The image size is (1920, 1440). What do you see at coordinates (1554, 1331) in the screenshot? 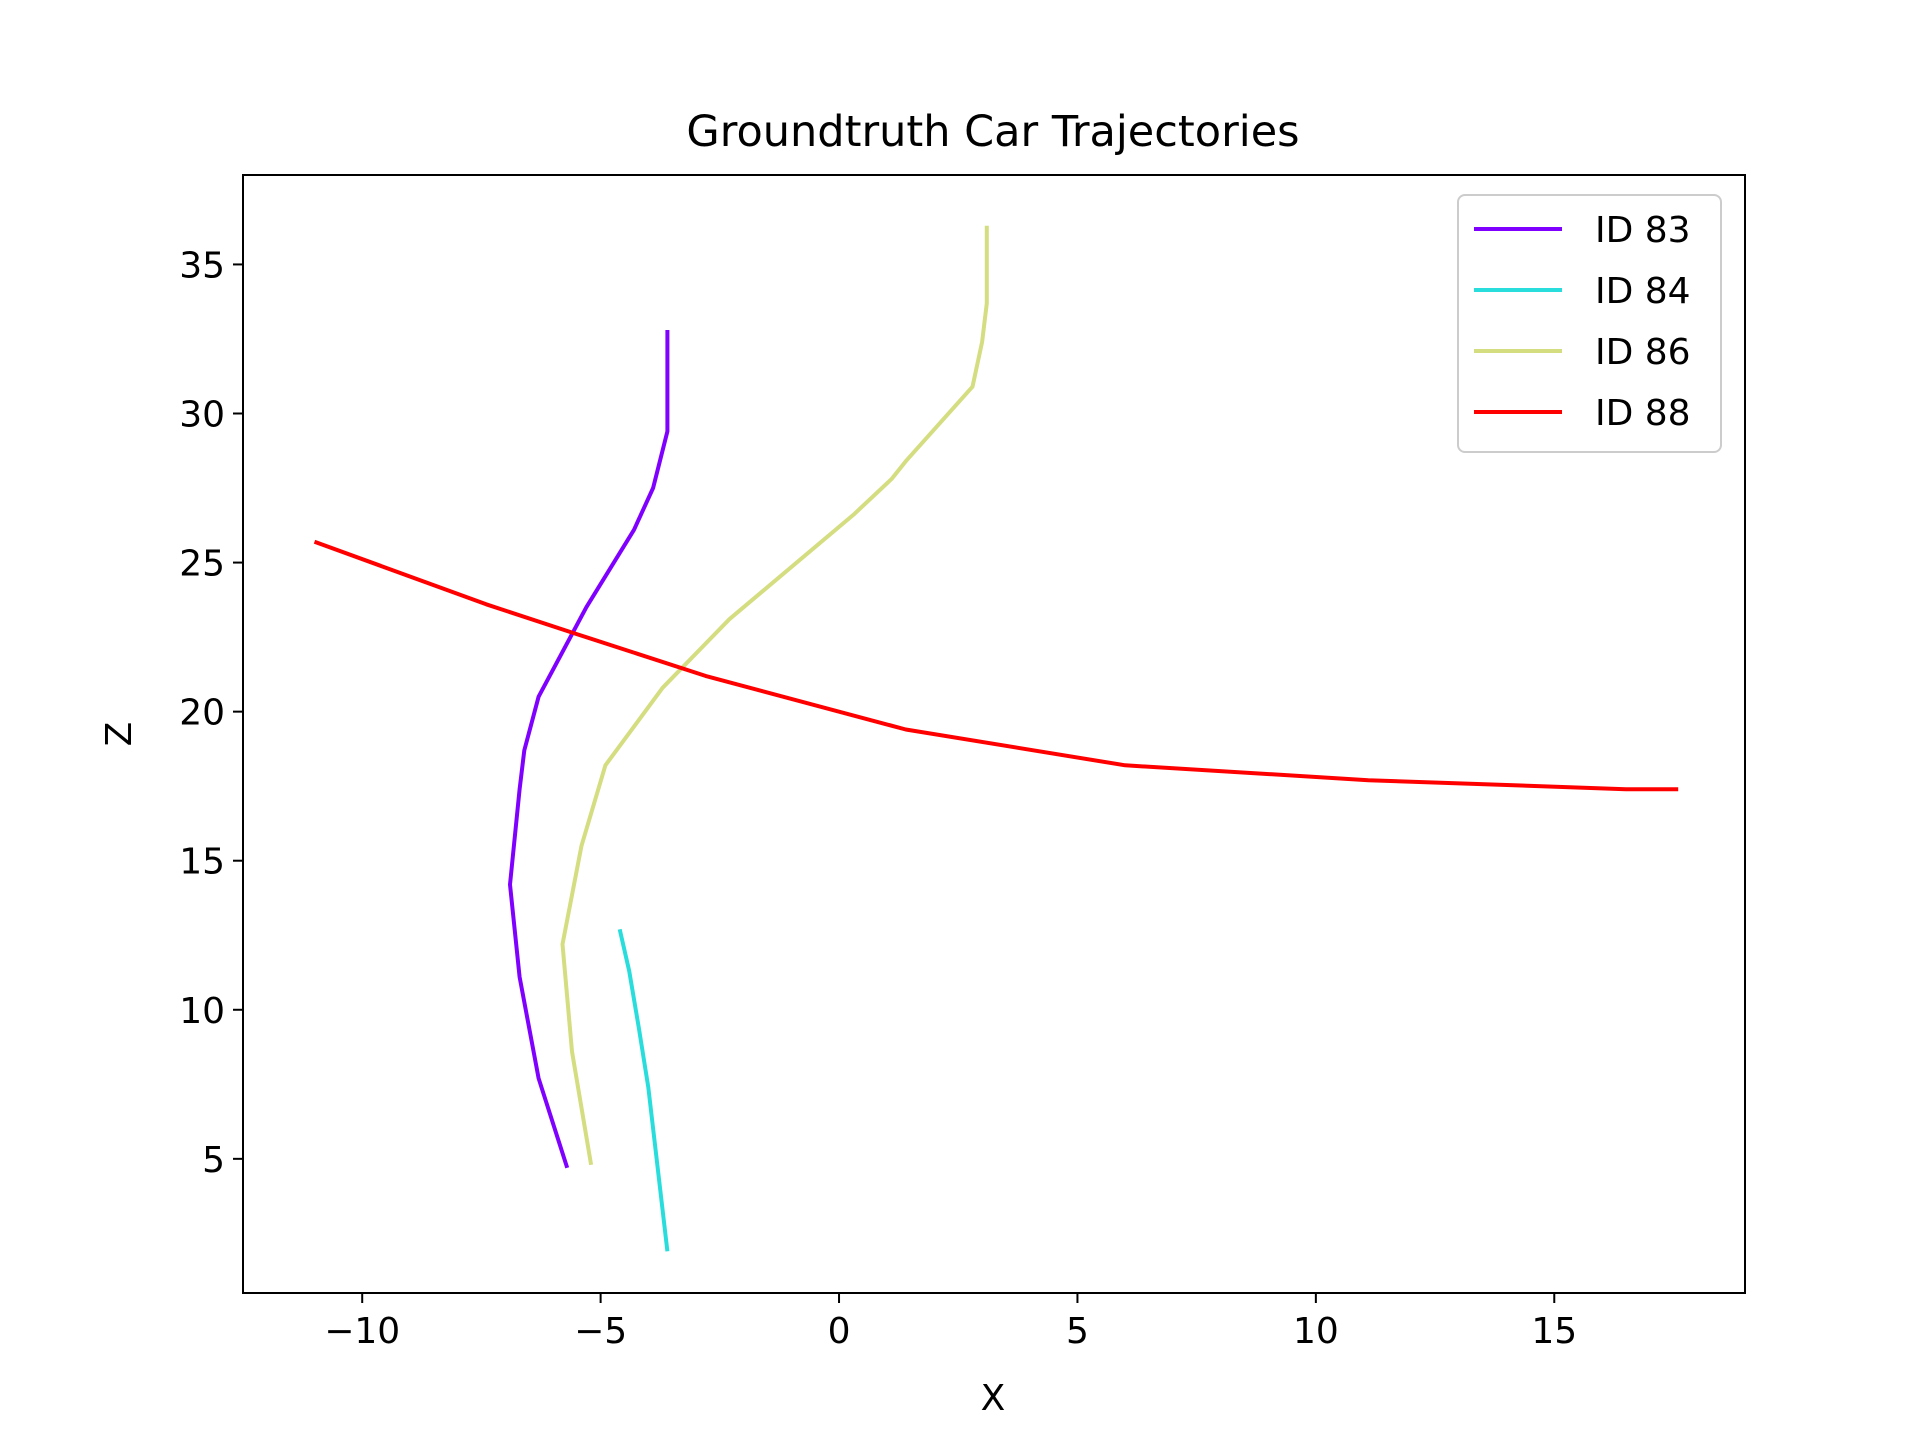
I see `x-tick-label: 15` at bounding box center [1554, 1331].